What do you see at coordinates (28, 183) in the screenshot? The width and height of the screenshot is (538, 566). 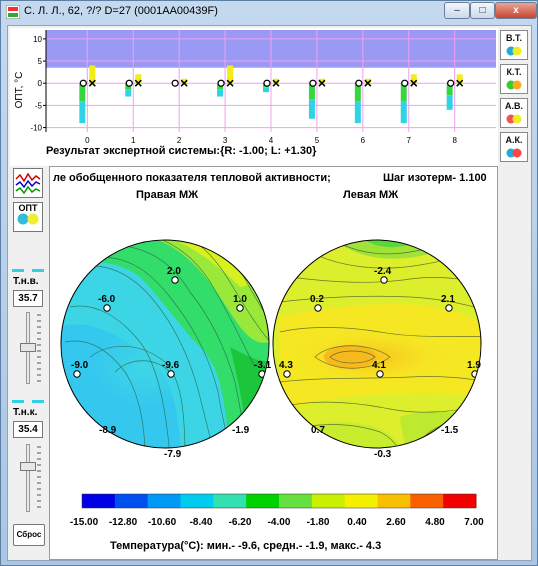 I see `graph-view-button` at bounding box center [28, 183].